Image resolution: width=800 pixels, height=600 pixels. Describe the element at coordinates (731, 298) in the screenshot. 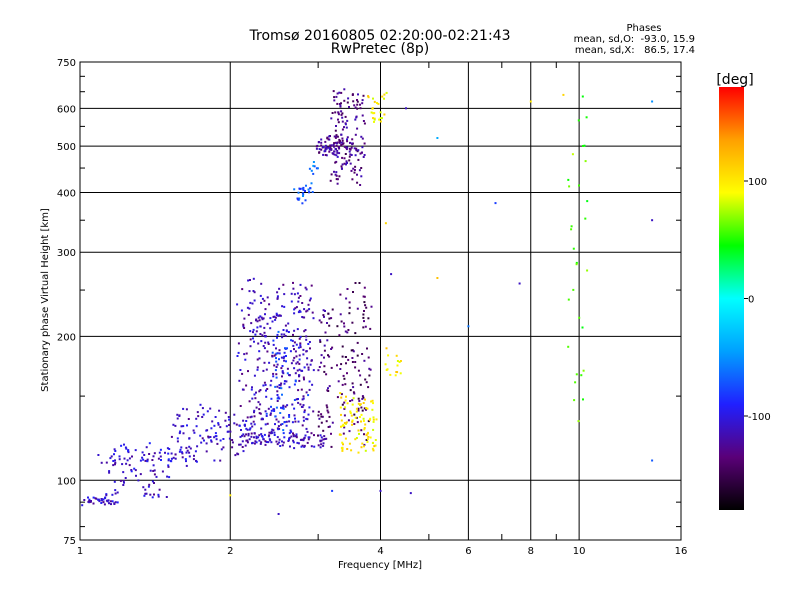

I see `colorbar-gradient` at that location.